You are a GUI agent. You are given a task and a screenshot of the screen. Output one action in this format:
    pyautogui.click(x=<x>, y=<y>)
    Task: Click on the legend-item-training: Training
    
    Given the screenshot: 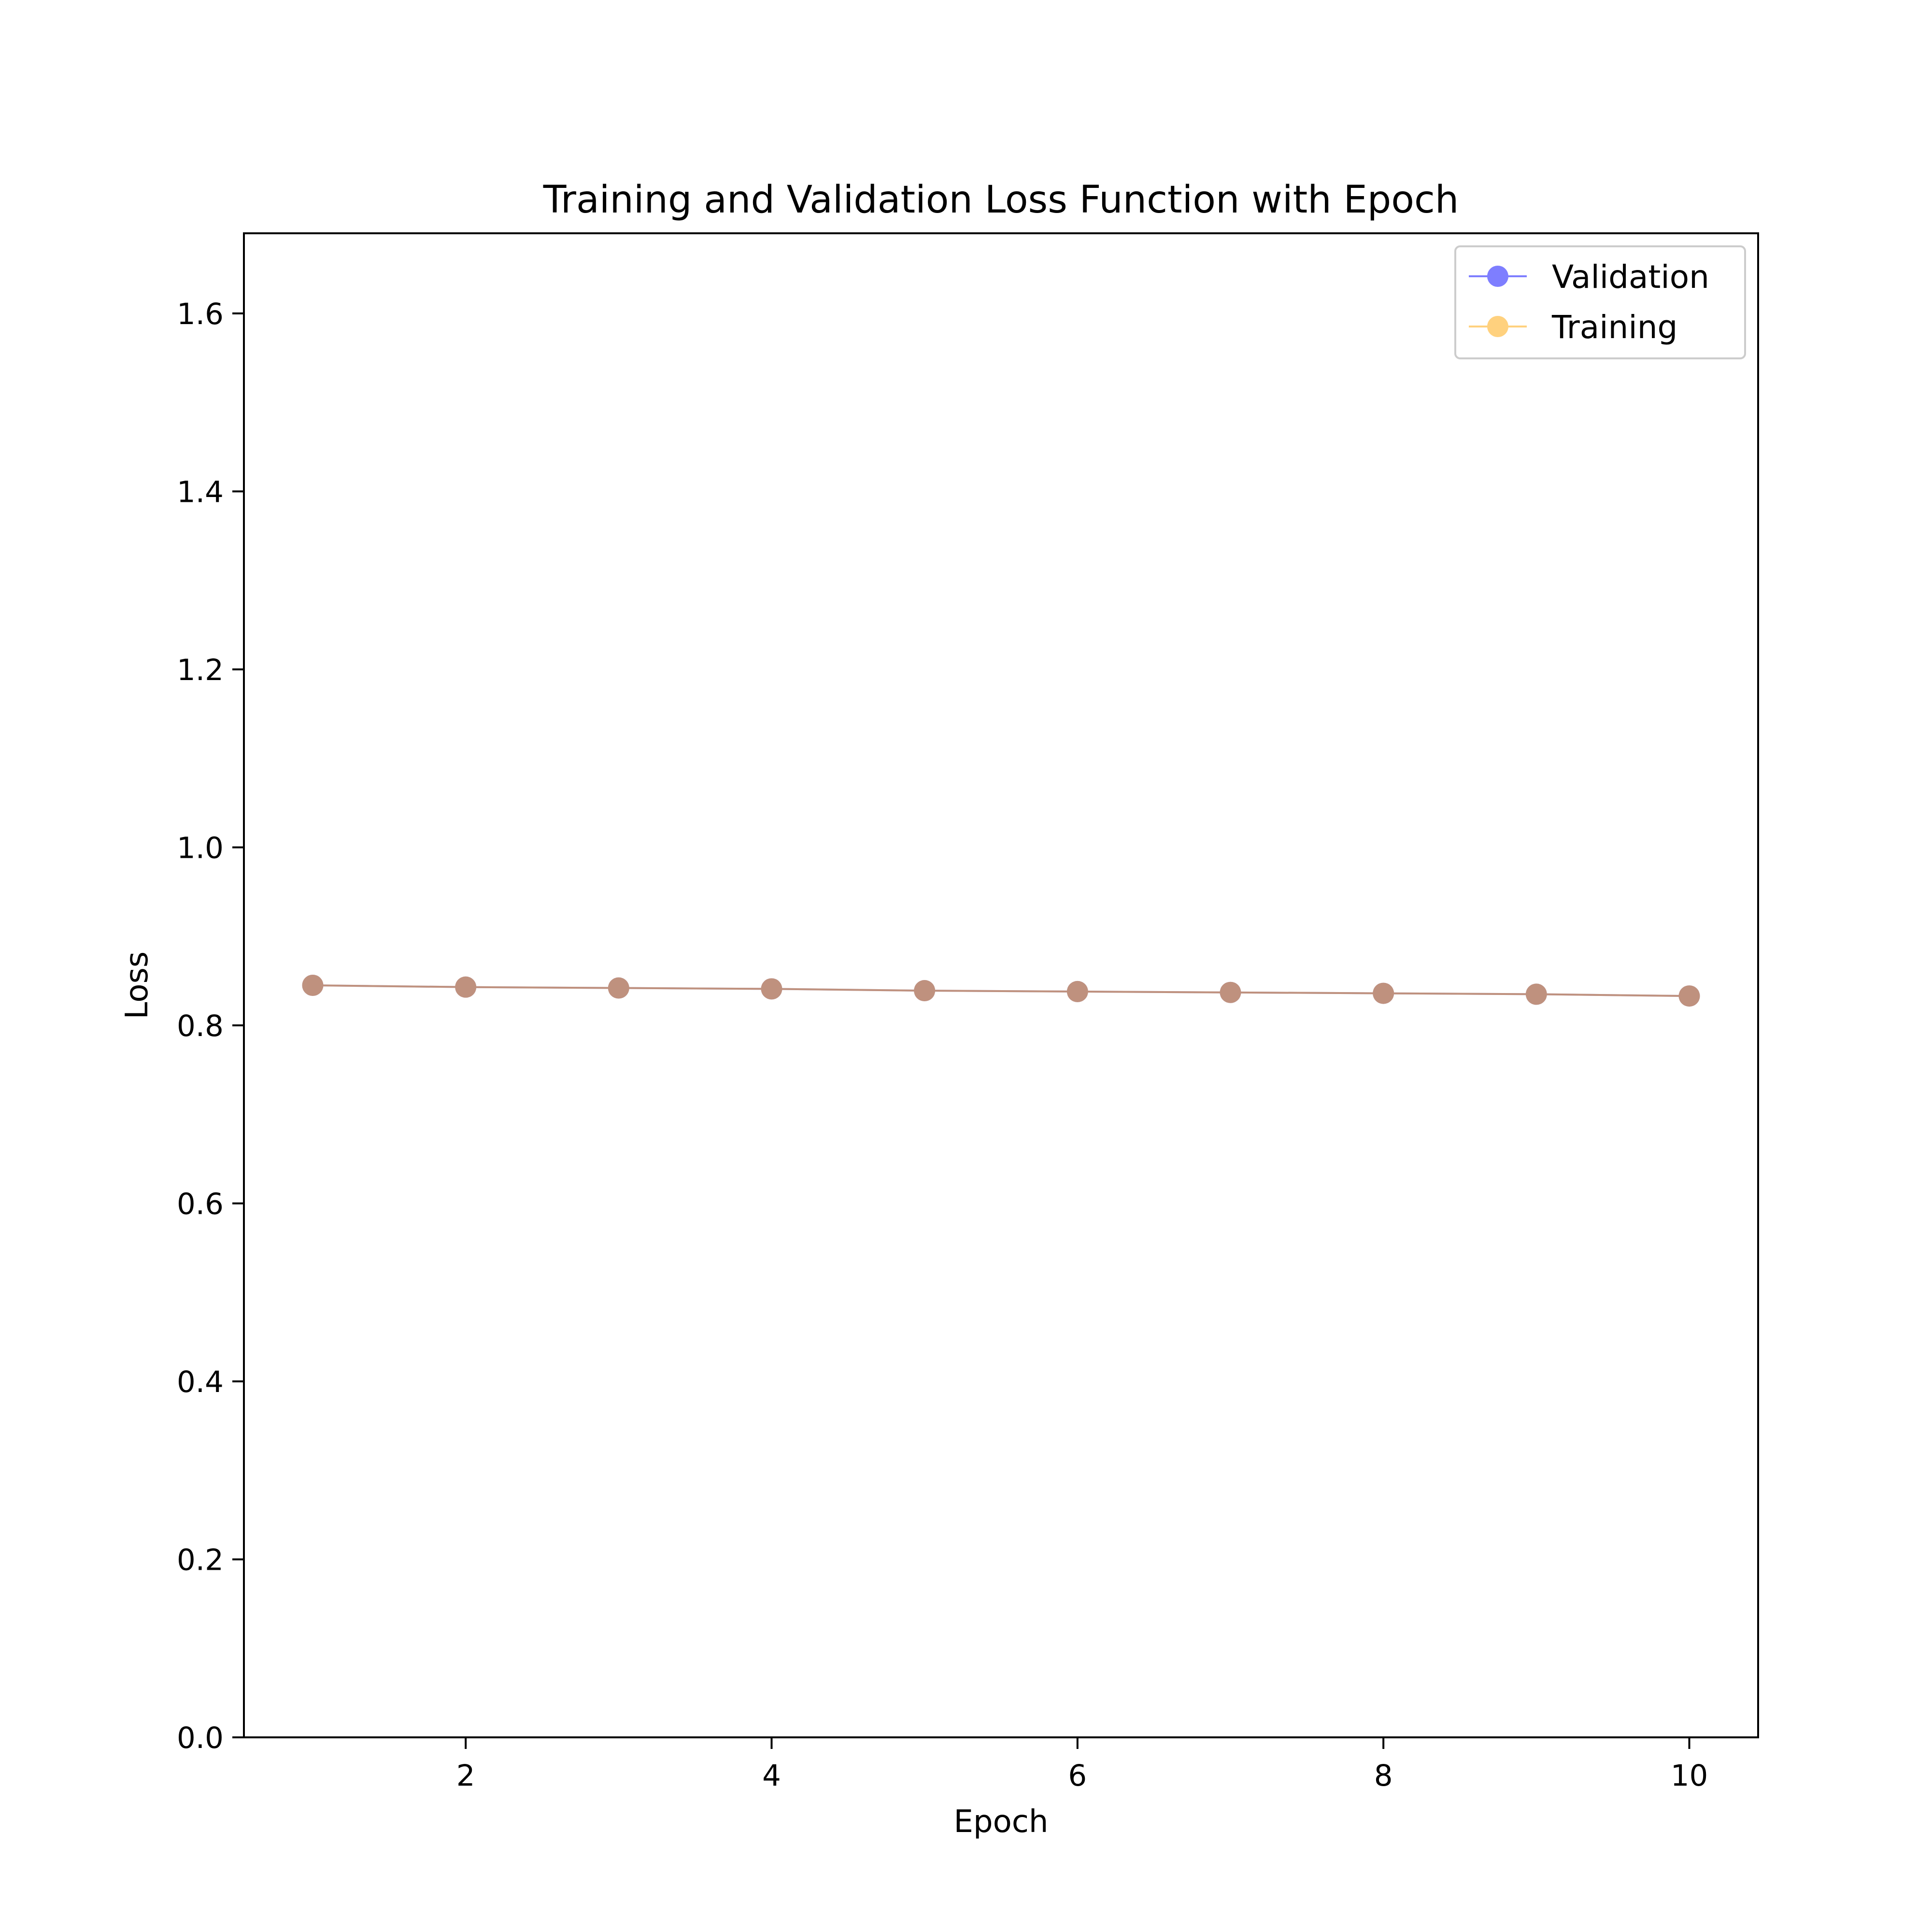 What is the action you would take?
    pyautogui.click(x=1573, y=327)
    